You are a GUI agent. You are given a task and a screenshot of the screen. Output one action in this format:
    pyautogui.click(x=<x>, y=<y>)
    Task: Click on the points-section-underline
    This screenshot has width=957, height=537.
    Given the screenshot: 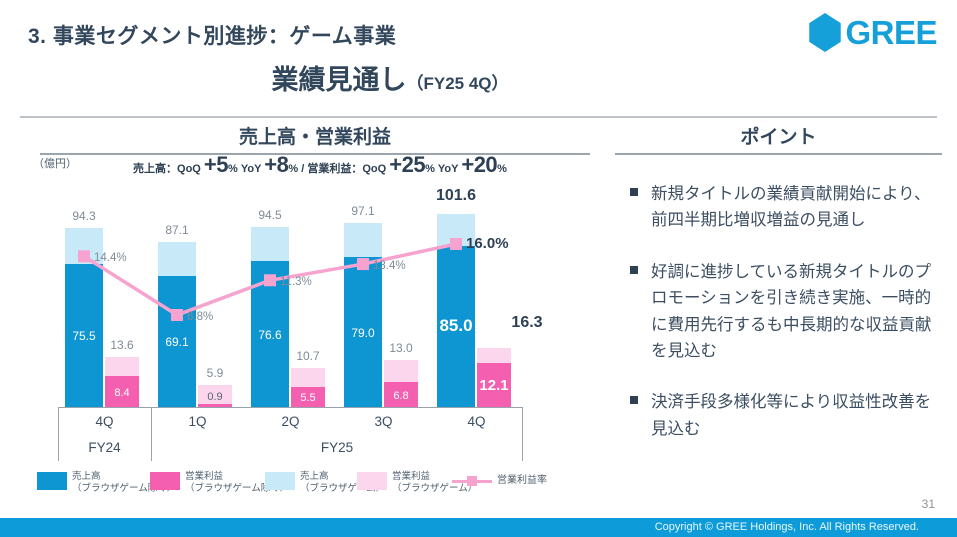 What is the action you would take?
    pyautogui.click(x=778, y=154)
    